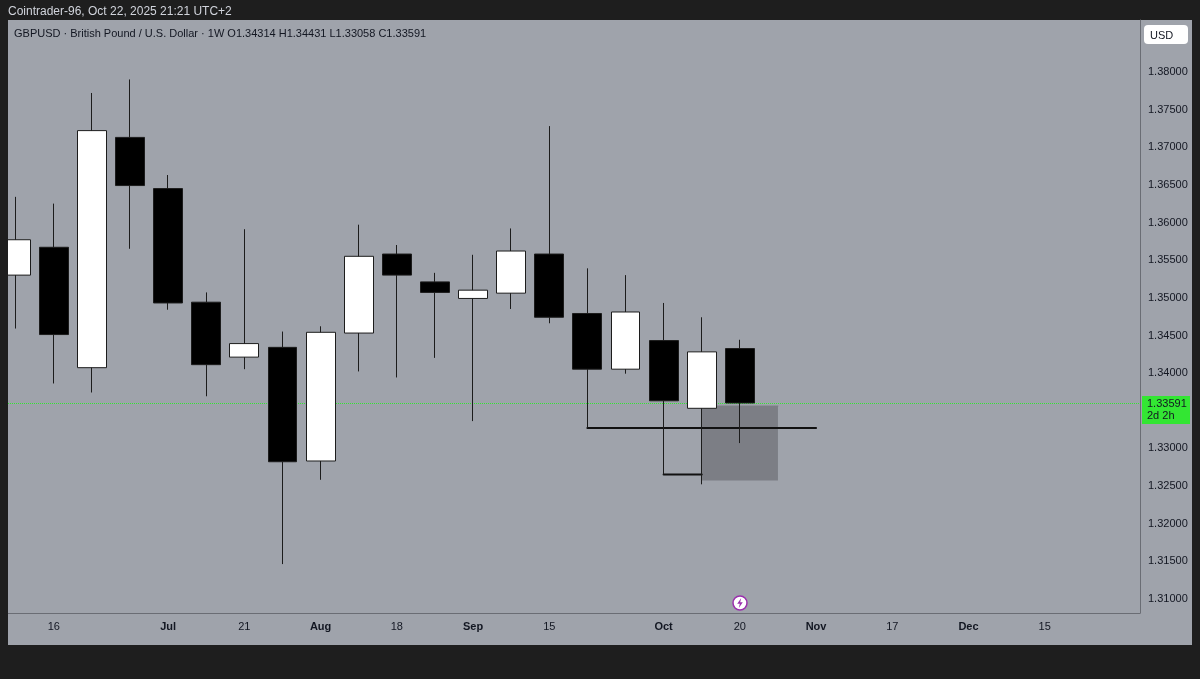 The height and width of the screenshot is (679, 1200). Describe the element at coordinates (53, 625) in the screenshot. I see `x-tick-label: 16` at that location.